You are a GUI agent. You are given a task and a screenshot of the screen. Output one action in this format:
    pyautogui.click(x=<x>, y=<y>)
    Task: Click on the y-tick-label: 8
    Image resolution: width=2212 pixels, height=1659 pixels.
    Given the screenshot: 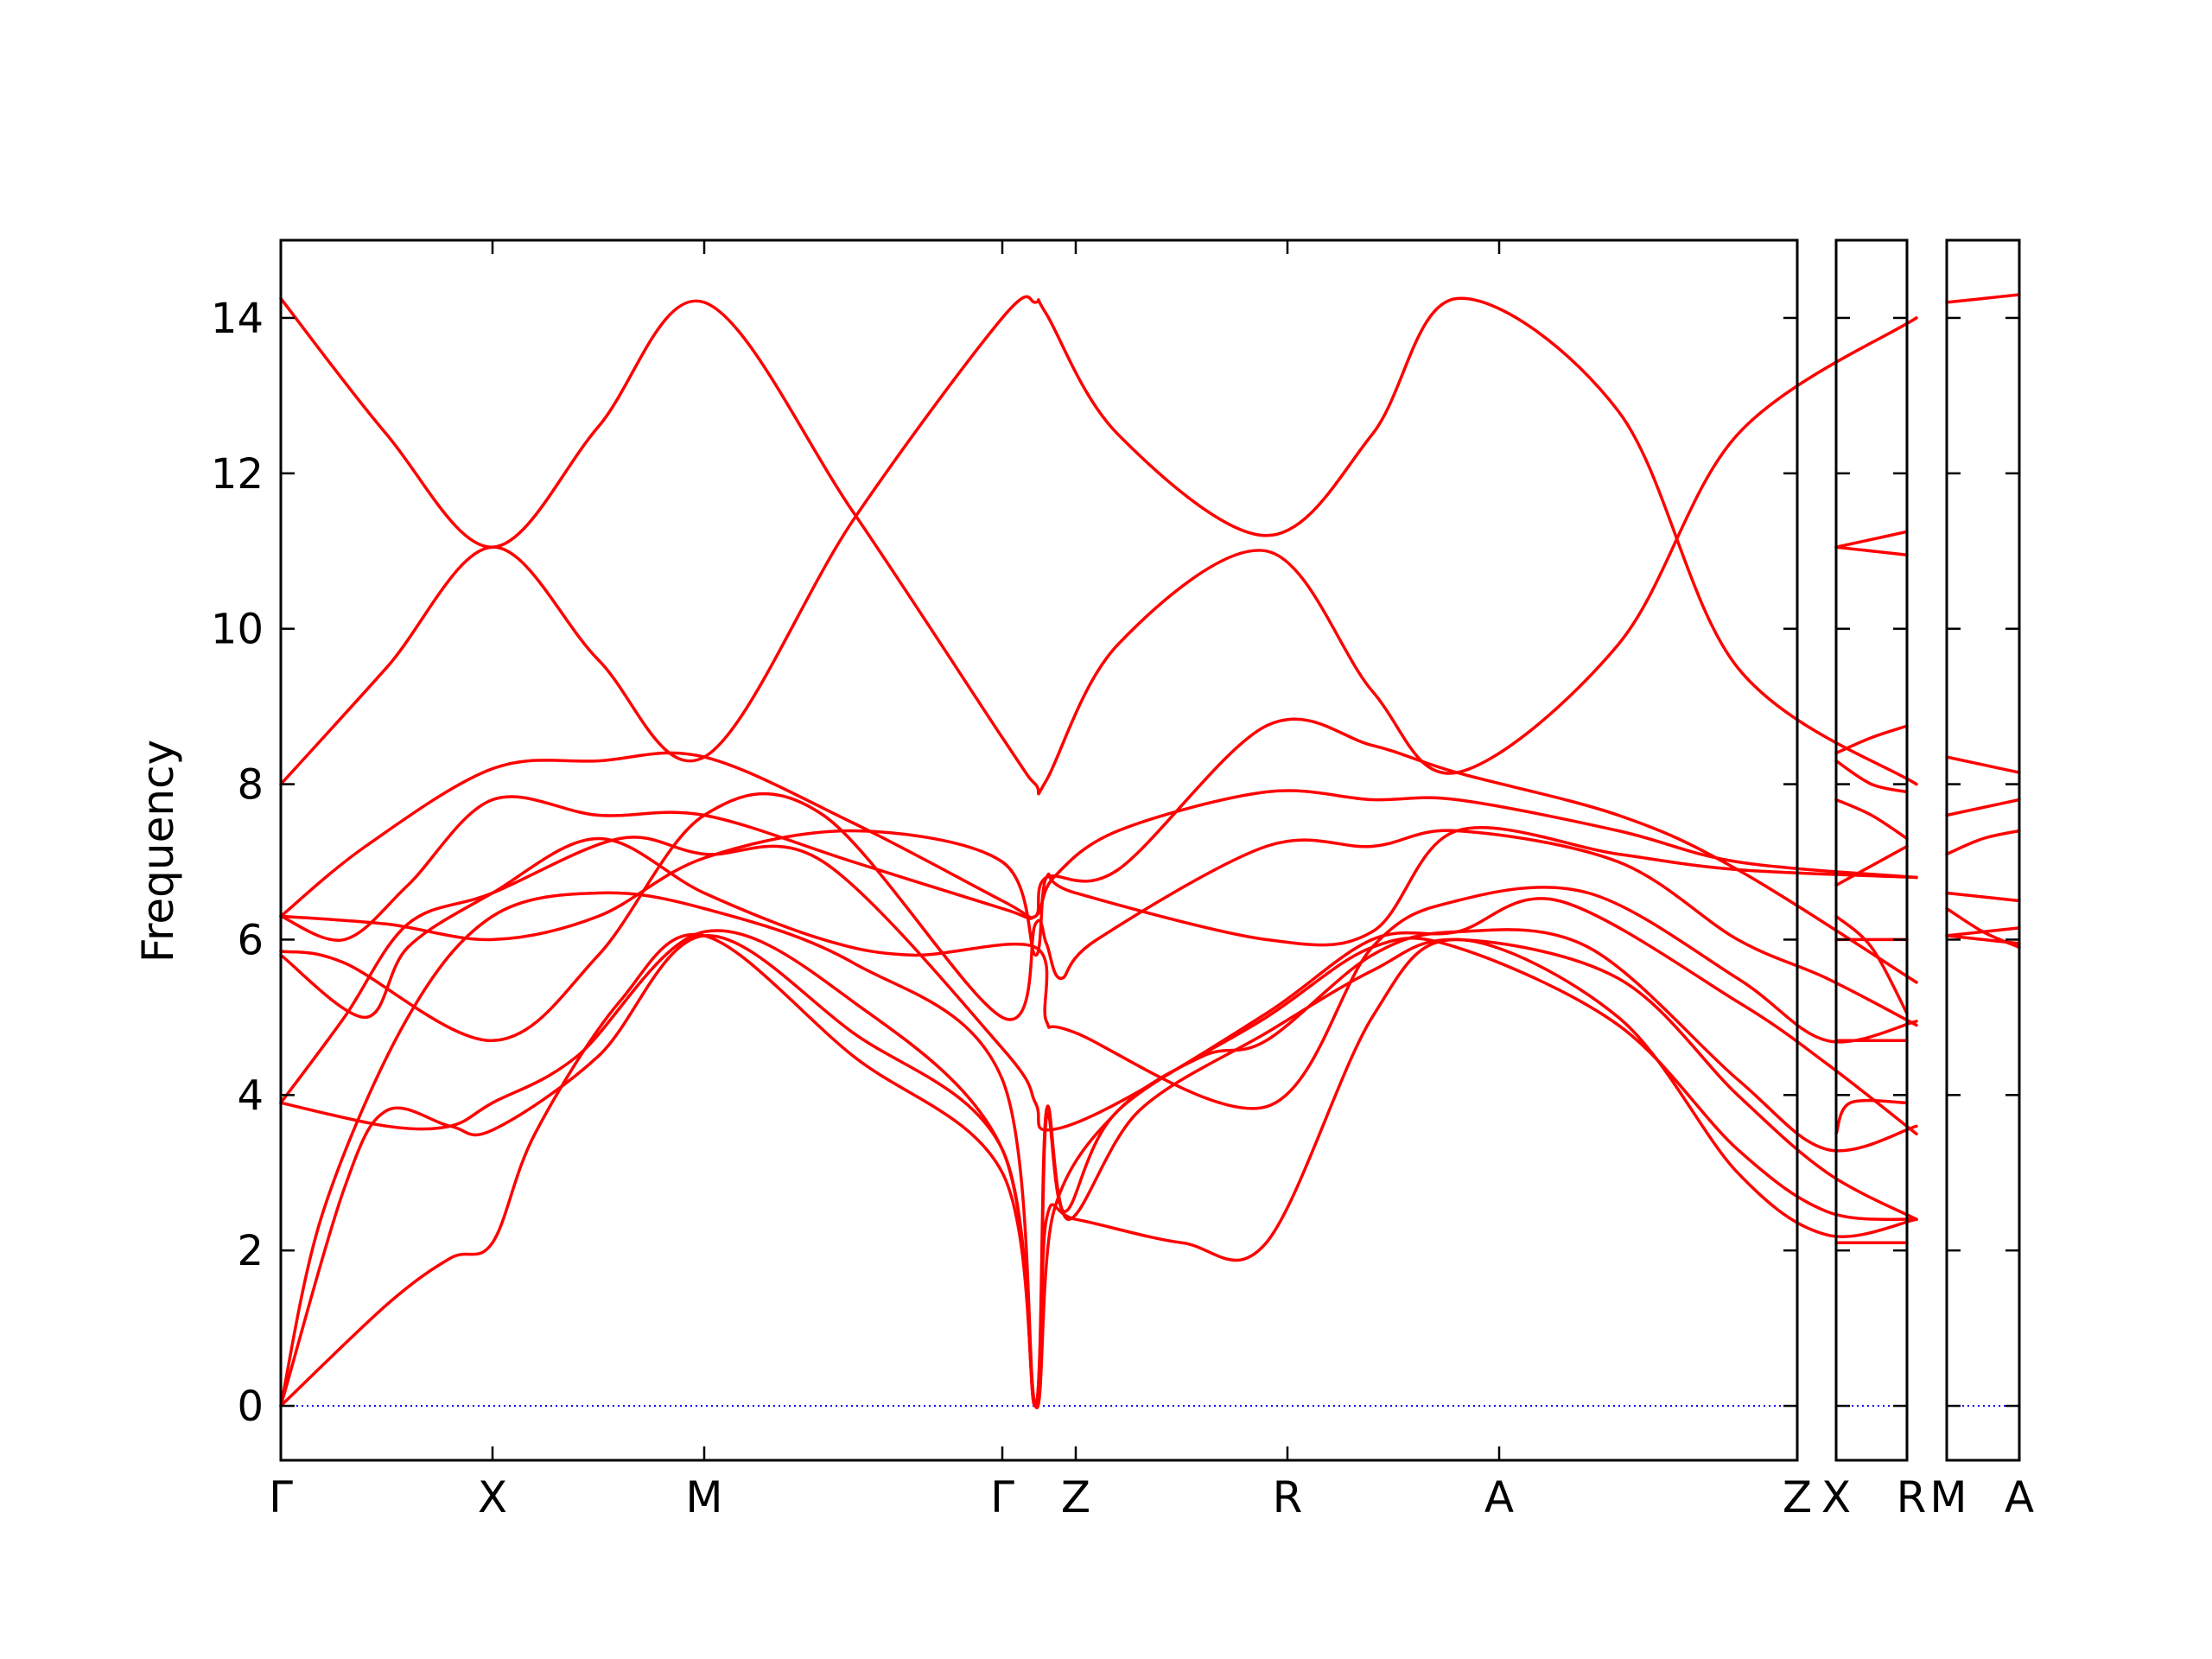 What is the action you would take?
    pyautogui.click(x=250, y=785)
    